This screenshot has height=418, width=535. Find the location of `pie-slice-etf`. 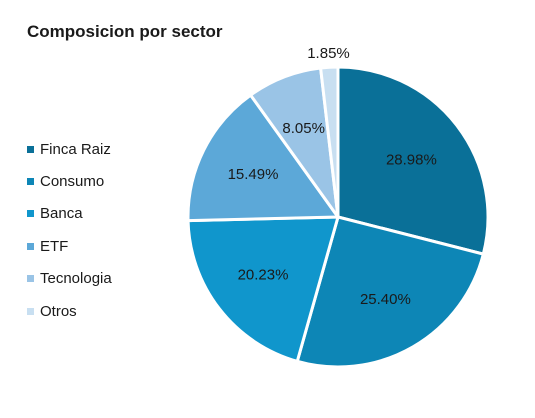

pie-slice-etf is located at coordinates (263, 158).